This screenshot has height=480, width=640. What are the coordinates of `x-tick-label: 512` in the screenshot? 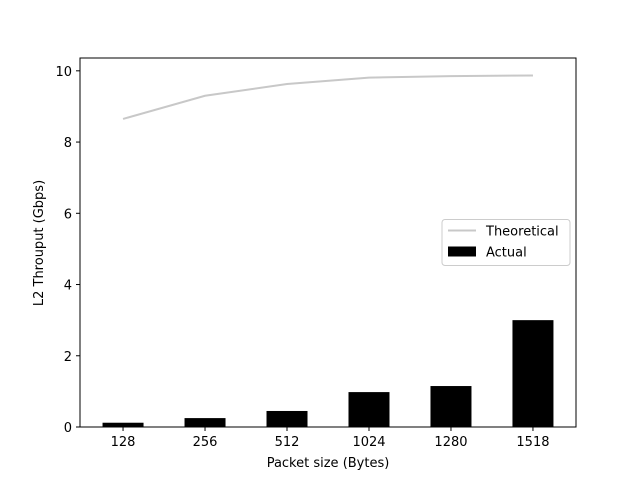 It's located at (287, 442).